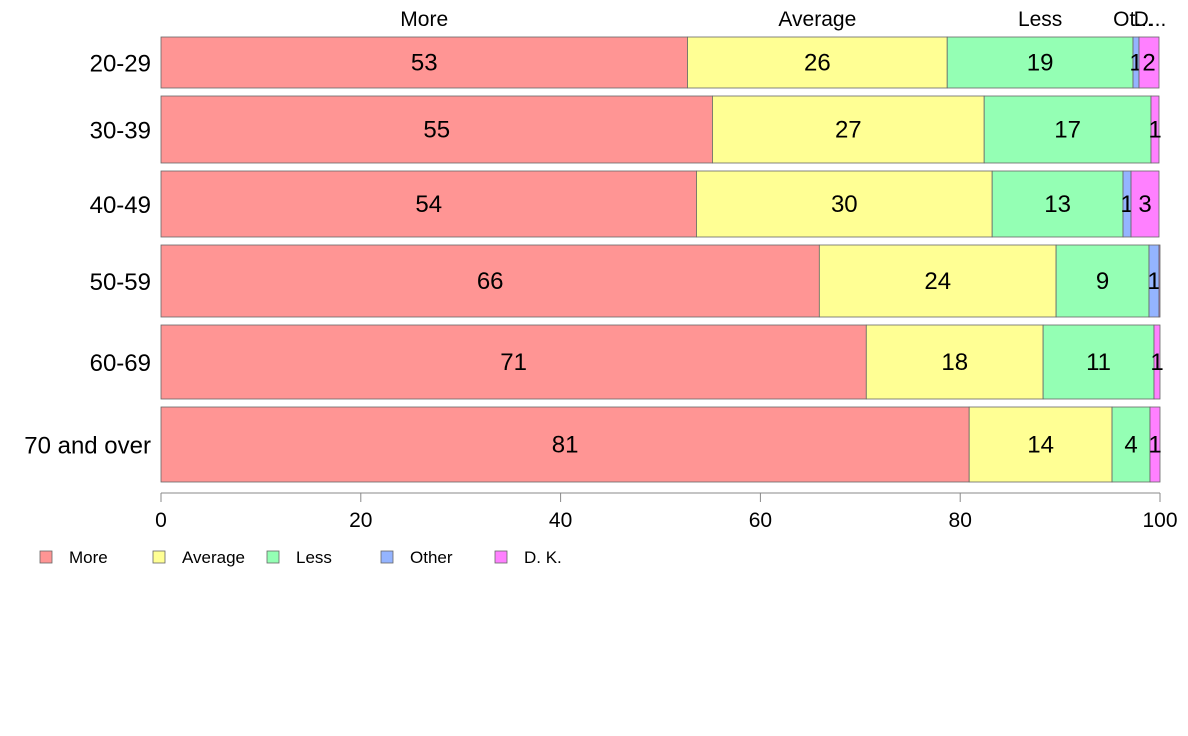 Image resolution: width=1188 pixels, height=736 pixels. I want to click on legend-label: Average, so click(213, 557).